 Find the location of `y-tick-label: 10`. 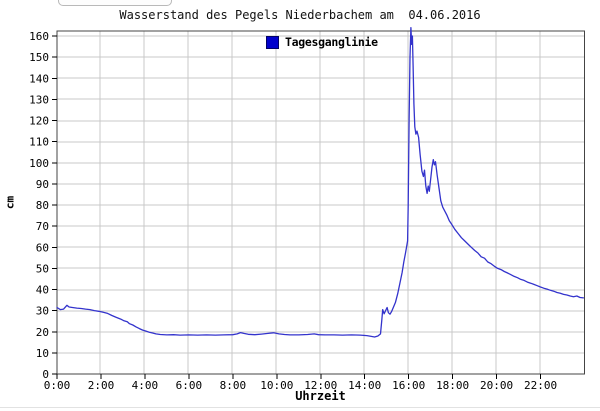

y-tick-label: 10 is located at coordinates (42, 353).